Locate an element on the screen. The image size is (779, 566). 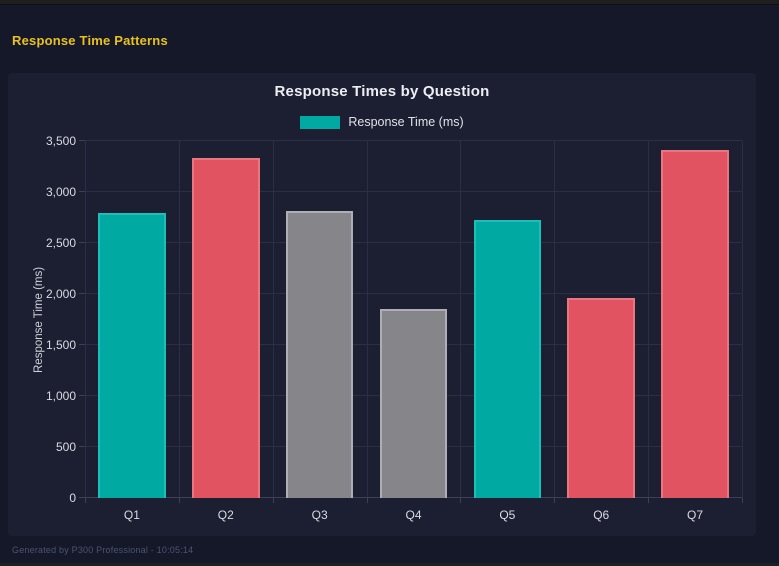
bar-q1 is located at coordinates (132, 355).